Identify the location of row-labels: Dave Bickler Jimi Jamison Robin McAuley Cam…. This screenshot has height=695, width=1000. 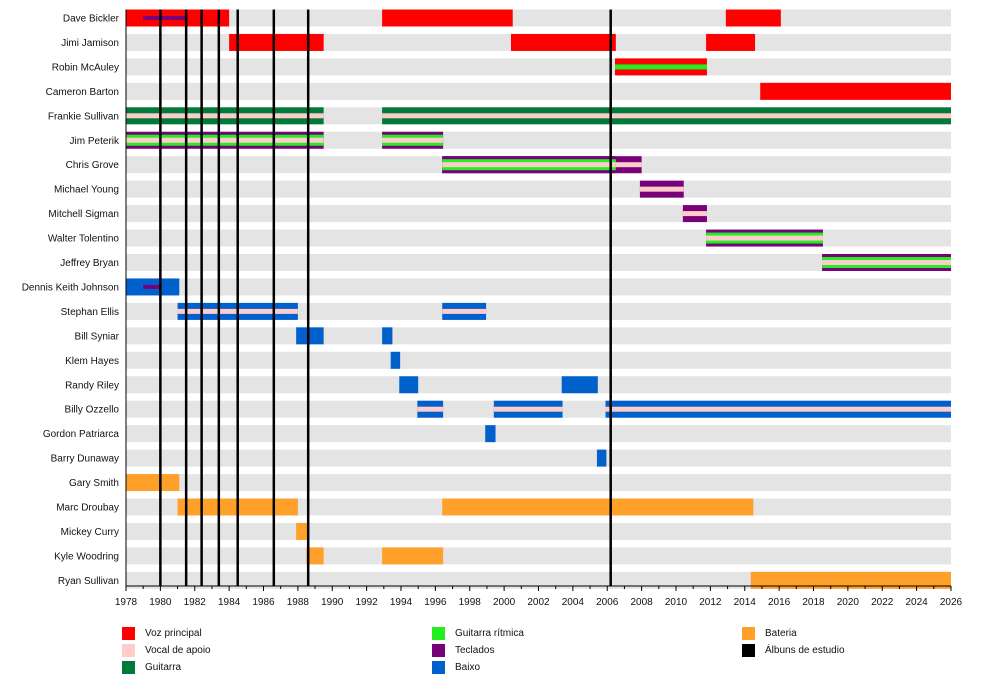
(71, 300).